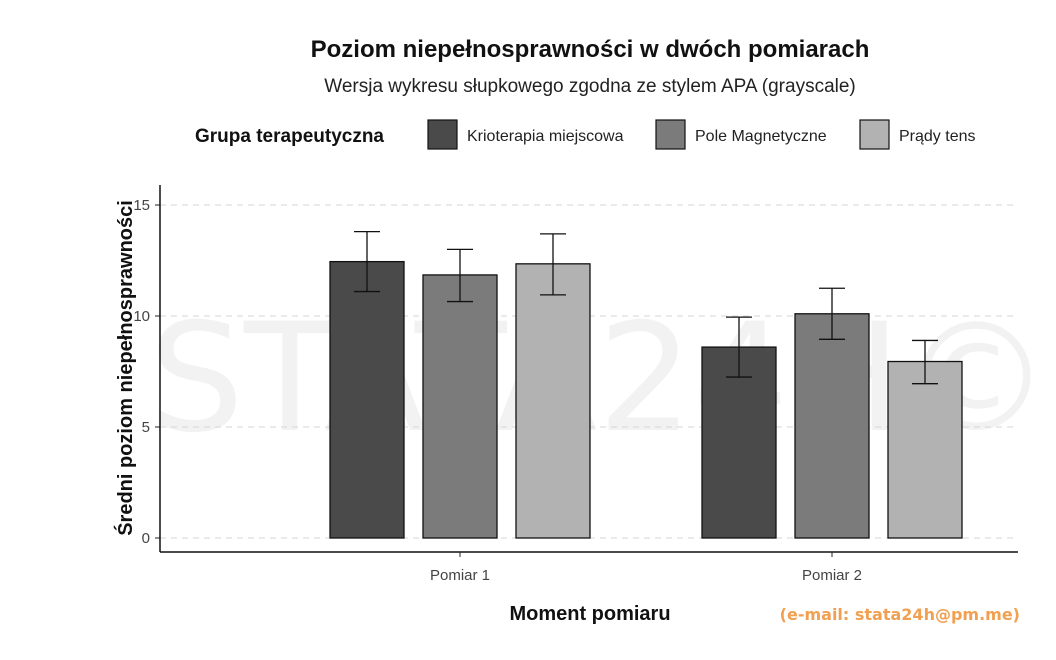  Describe the element at coordinates (761, 136) in the screenshot. I see `legend-label: Pole Magnetyczne` at that location.